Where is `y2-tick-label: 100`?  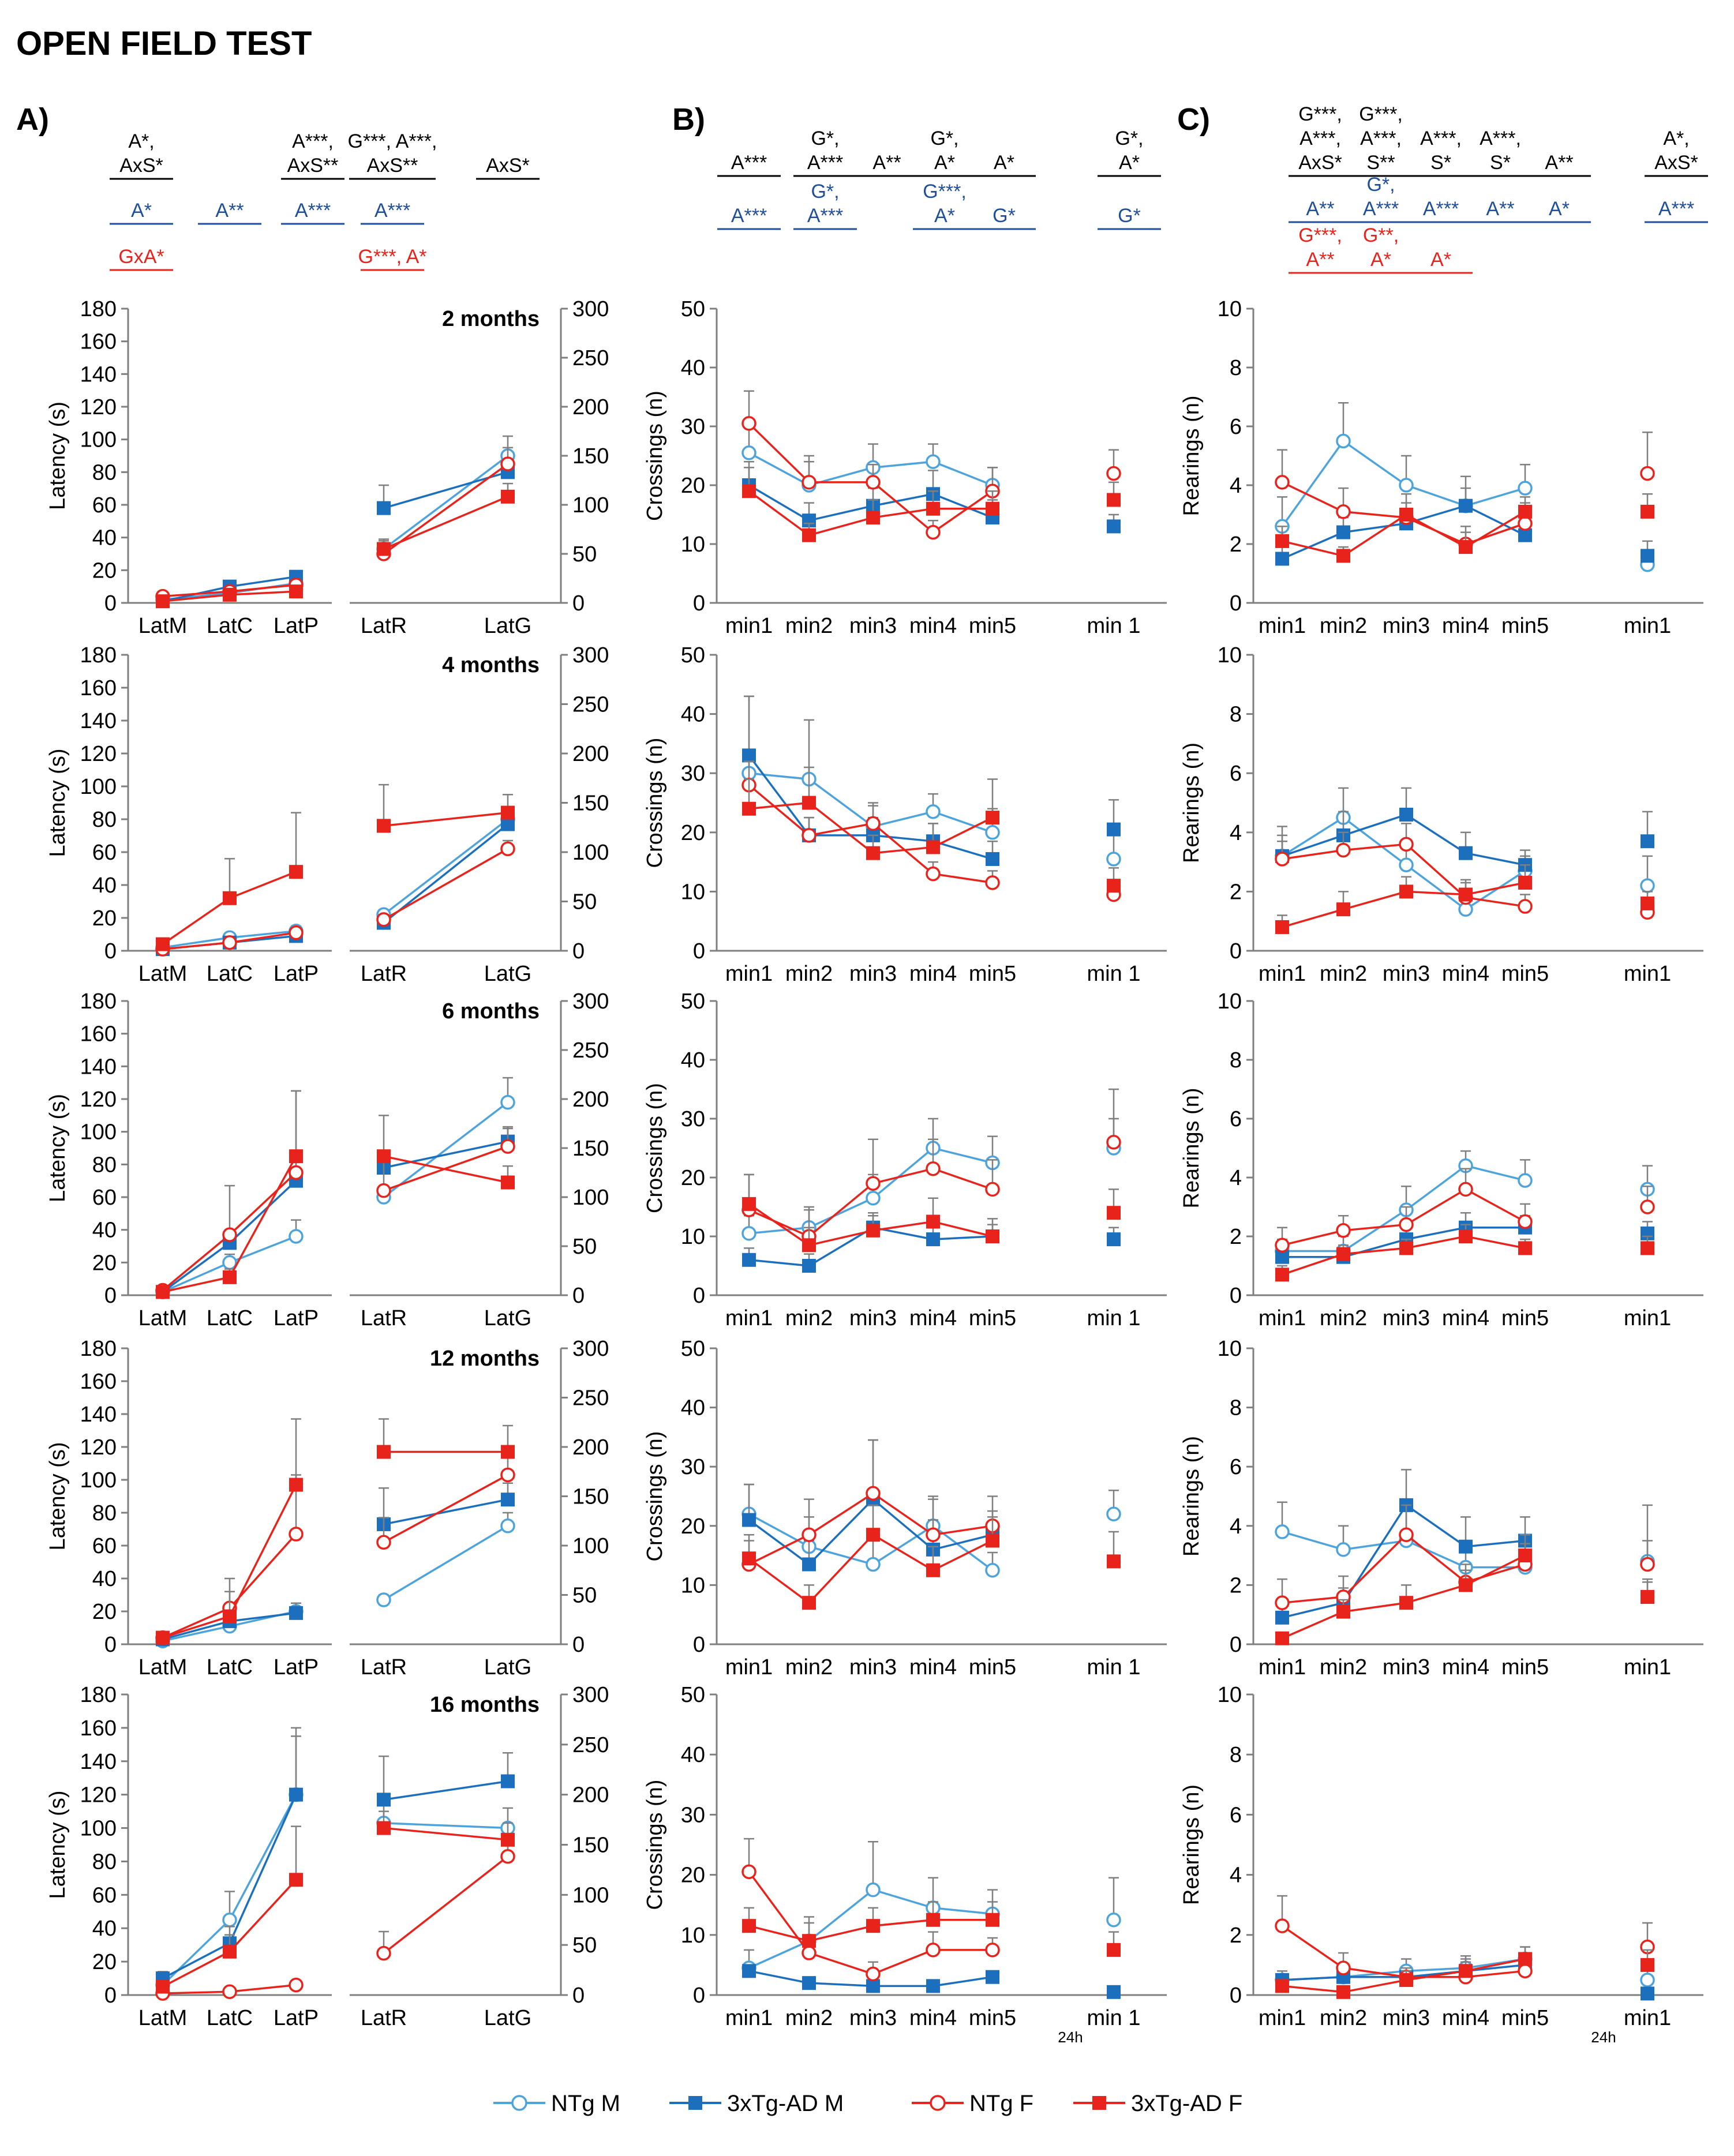 y2-tick-label: 100 is located at coordinates (590, 1198).